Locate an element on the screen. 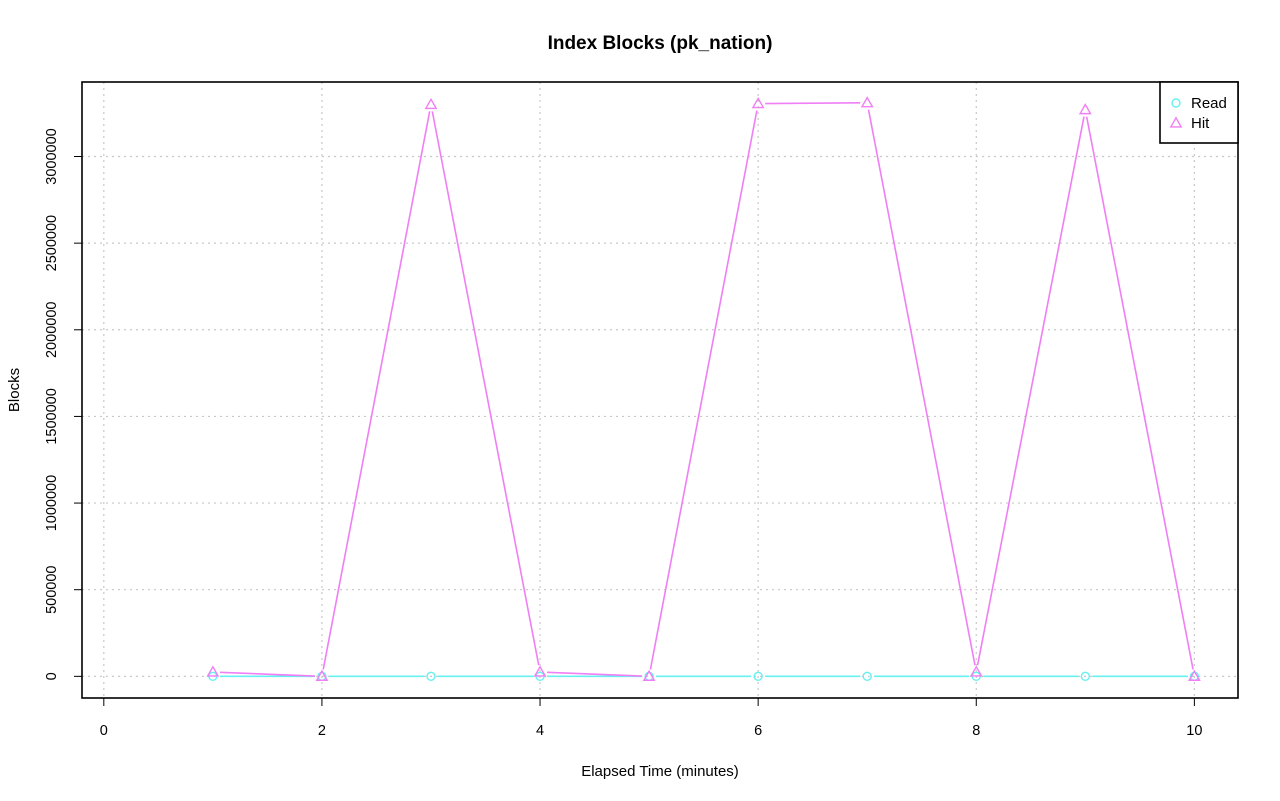  x-axis: 0 2 4 6 8 10 is located at coordinates (651, 718).